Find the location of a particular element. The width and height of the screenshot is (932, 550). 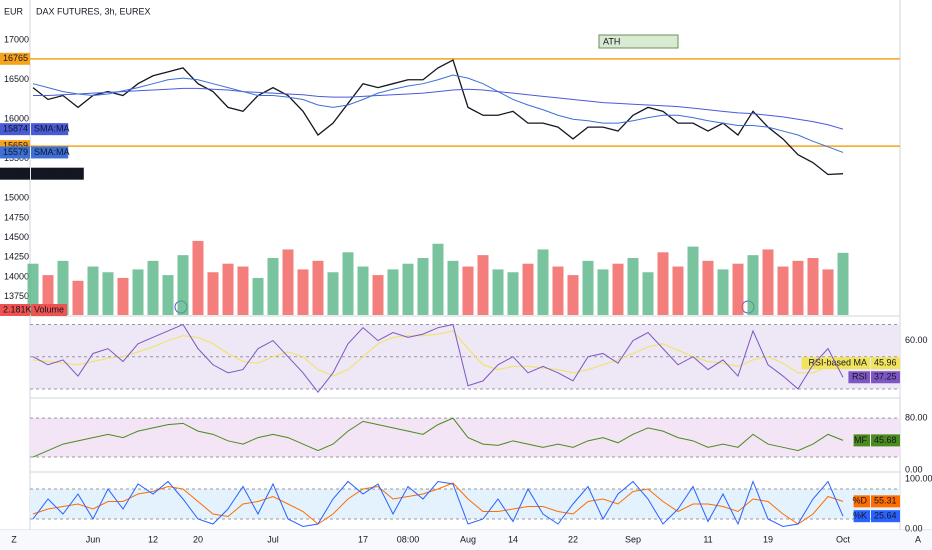

last-value: 15874 is located at coordinates (15, 129).